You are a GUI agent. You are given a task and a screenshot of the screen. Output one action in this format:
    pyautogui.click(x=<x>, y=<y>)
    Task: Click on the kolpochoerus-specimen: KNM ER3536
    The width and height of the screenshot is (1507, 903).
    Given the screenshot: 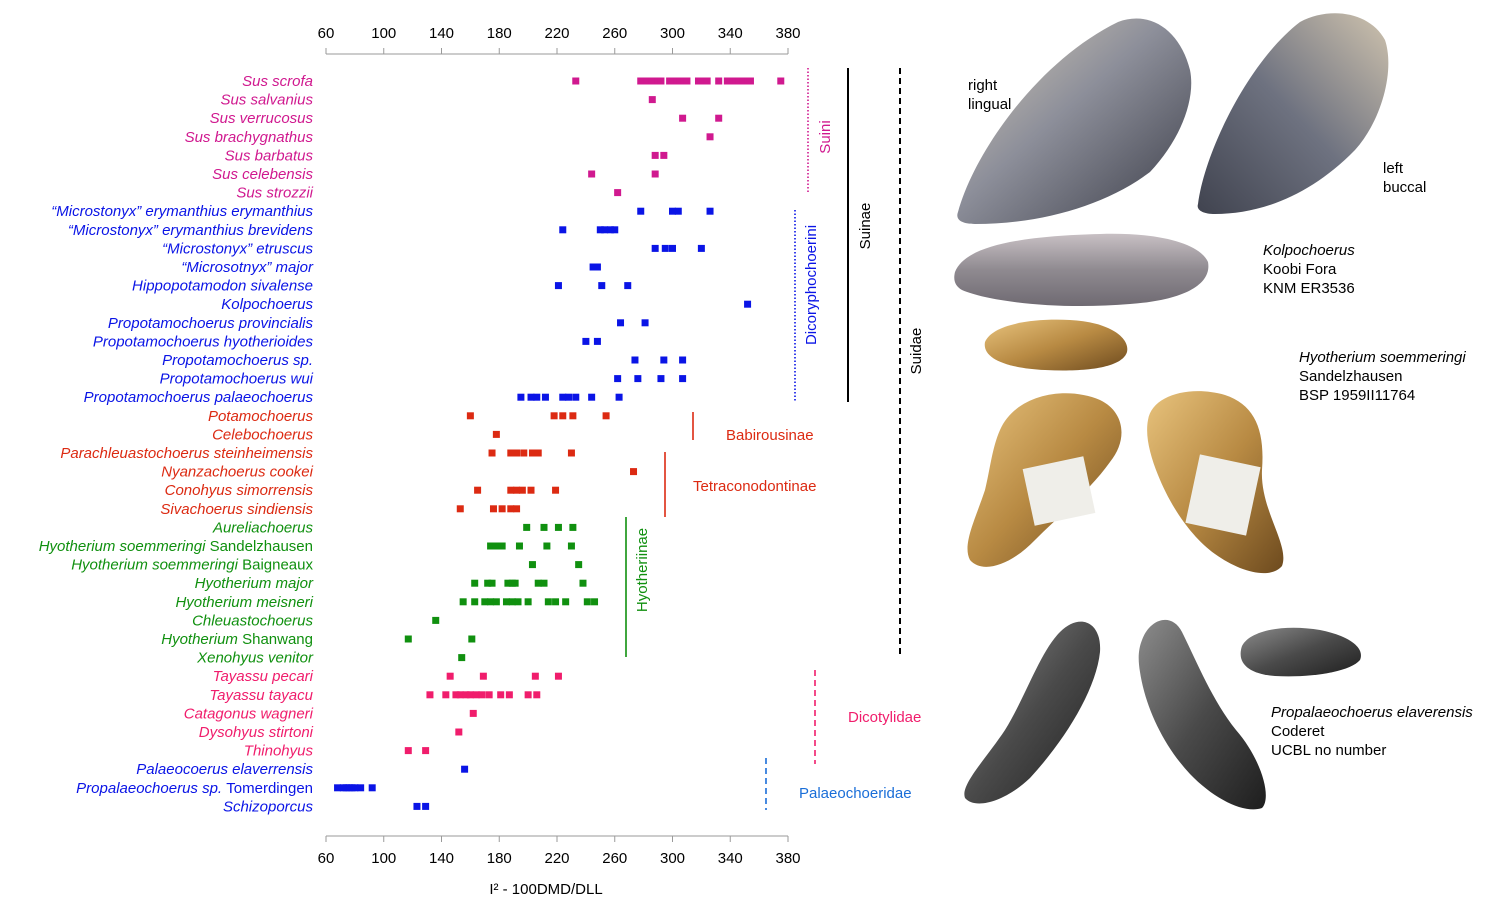 What is the action you would take?
    pyautogui.click(x=1309, y=288)
    